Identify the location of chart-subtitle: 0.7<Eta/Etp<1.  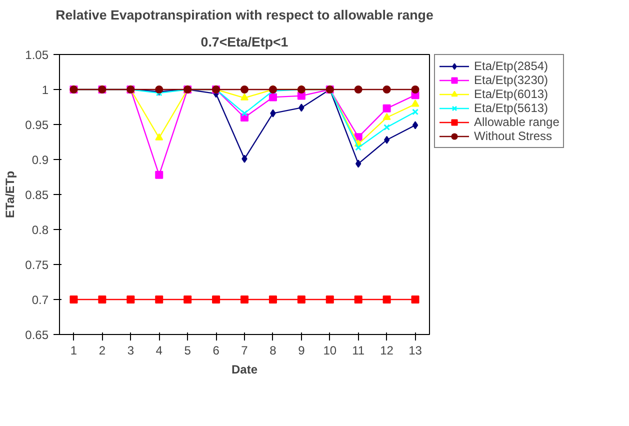
(244, 42).